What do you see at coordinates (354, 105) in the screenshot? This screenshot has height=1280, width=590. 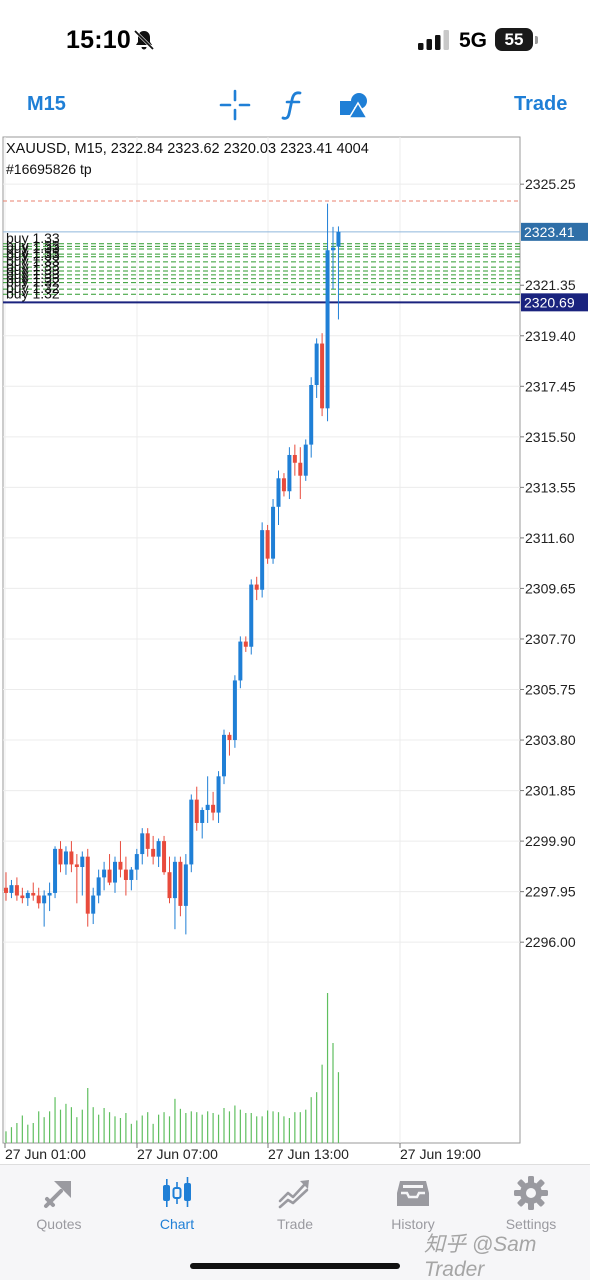 I see `objects-icon` at bounding box center [354, 105].